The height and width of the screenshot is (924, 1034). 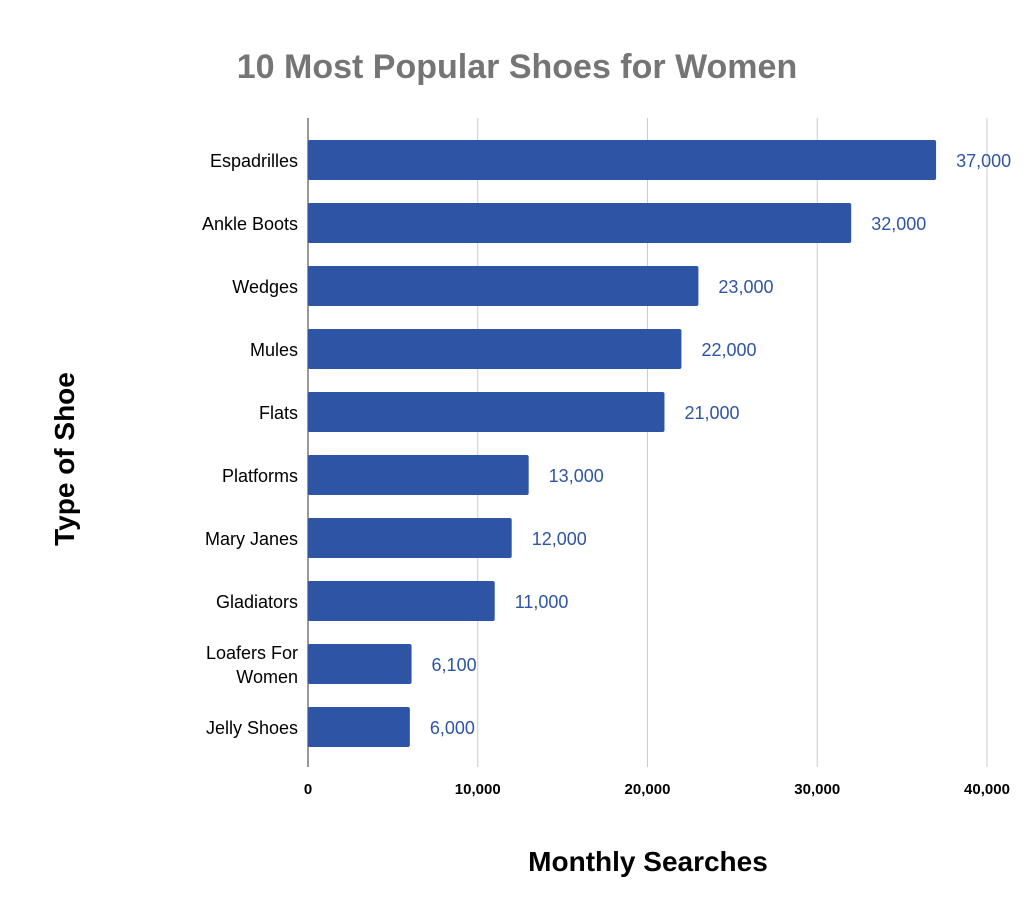 What do you see at coordinates (542, 602) in the screenshot?
I see `data-label: 11,000` at bounding box center [542, 602].